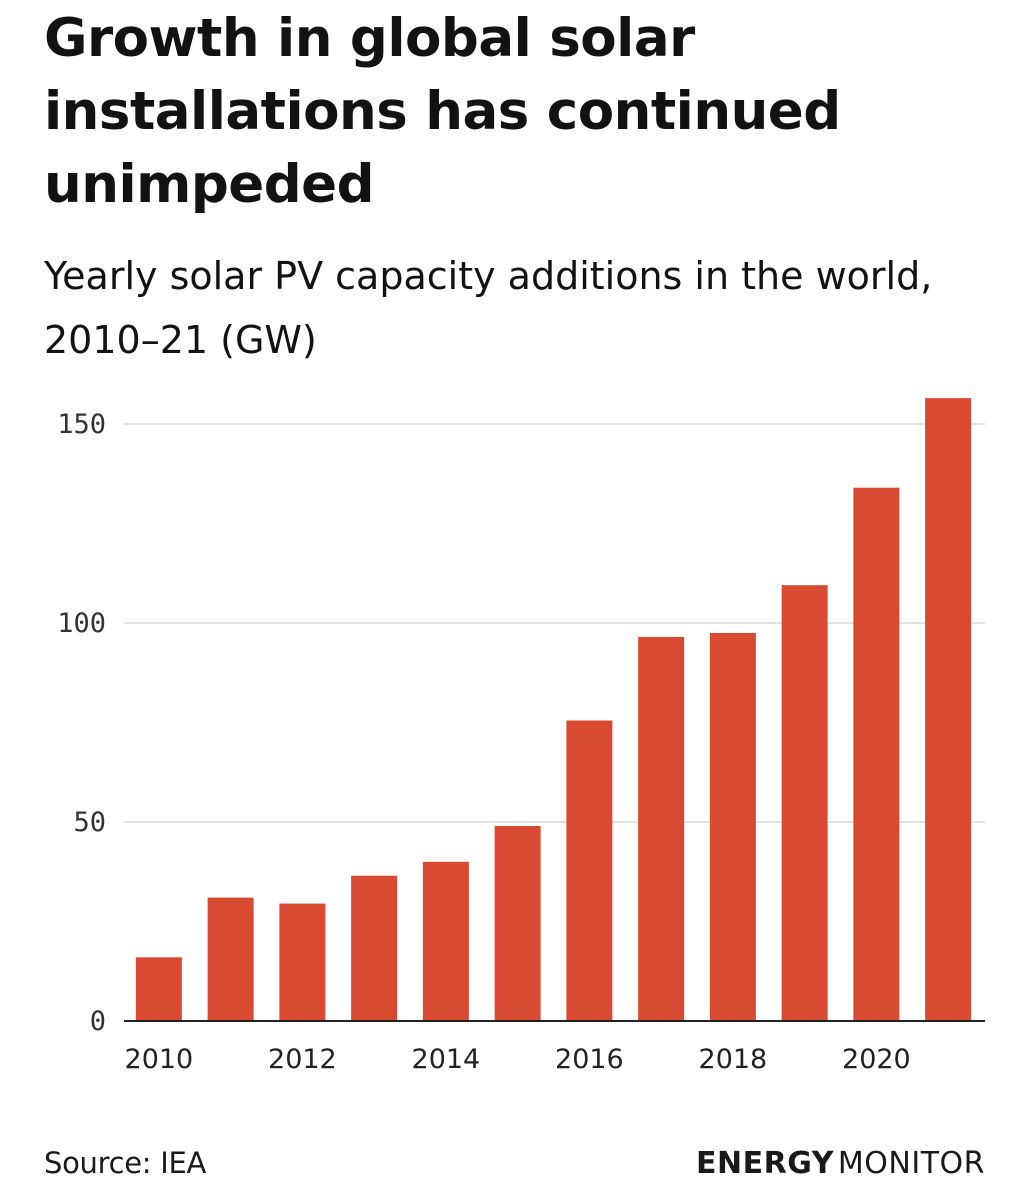  Describe the element at coordinates (732, 826) in the screenshot. I see `bar-2018` at that location.